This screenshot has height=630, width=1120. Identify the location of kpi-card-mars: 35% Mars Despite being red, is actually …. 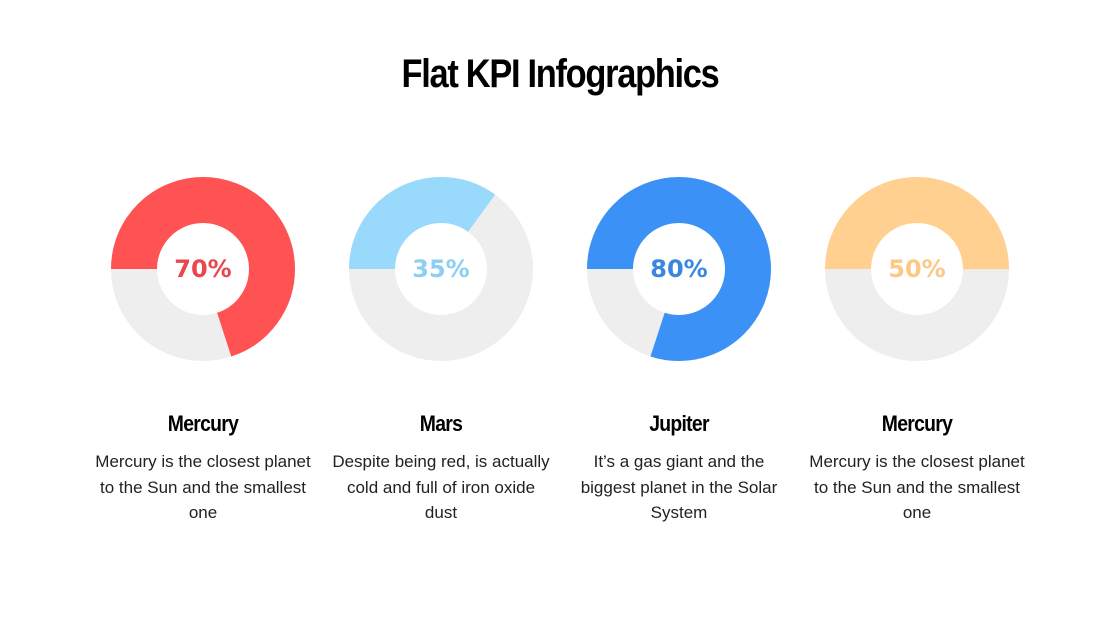
(441, 351).